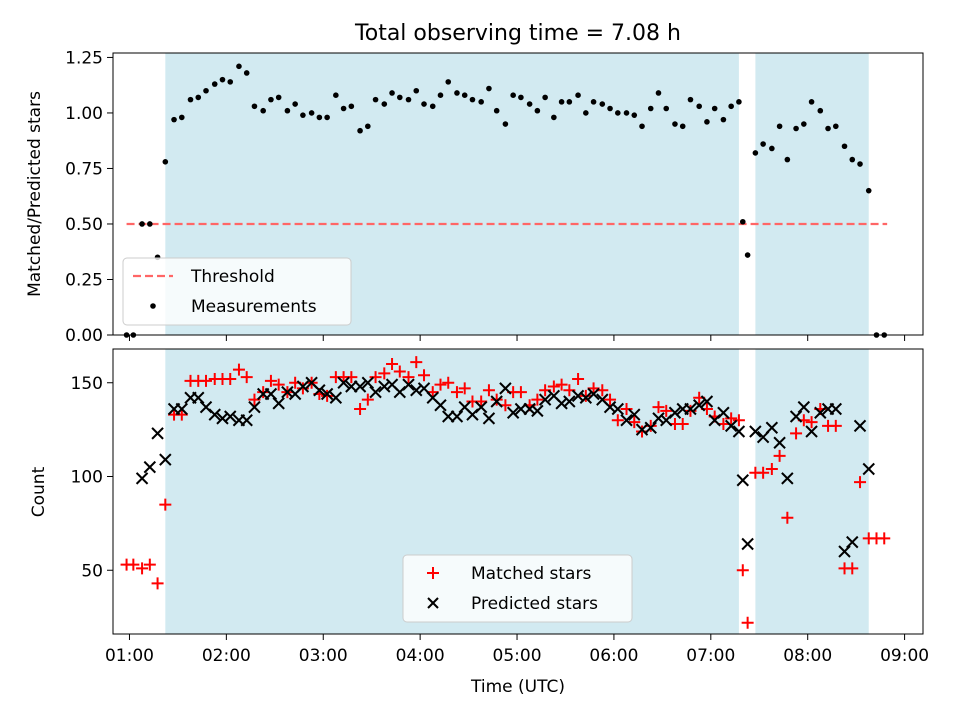 This screenshot has width=960, height=720. Describe the element at coordinates (517, 687) in the screenshot. I see `count-x-axis-label: Time (UTC)` at that location.